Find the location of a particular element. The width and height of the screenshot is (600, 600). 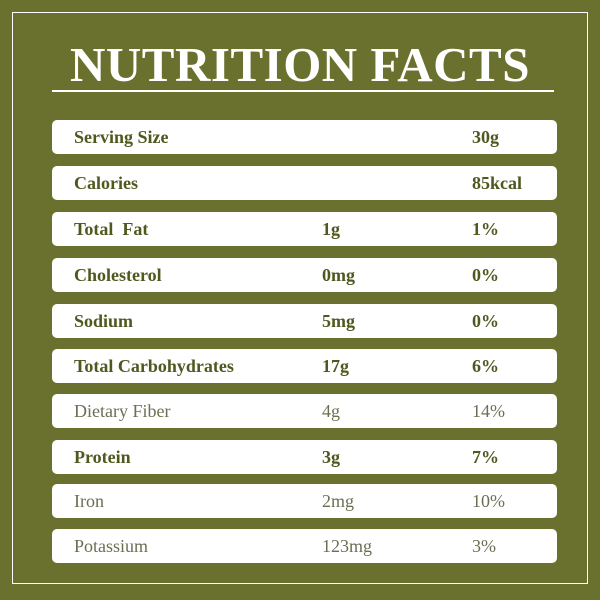

nutrient-amount: 2mg is located at coordinates (338, 501).